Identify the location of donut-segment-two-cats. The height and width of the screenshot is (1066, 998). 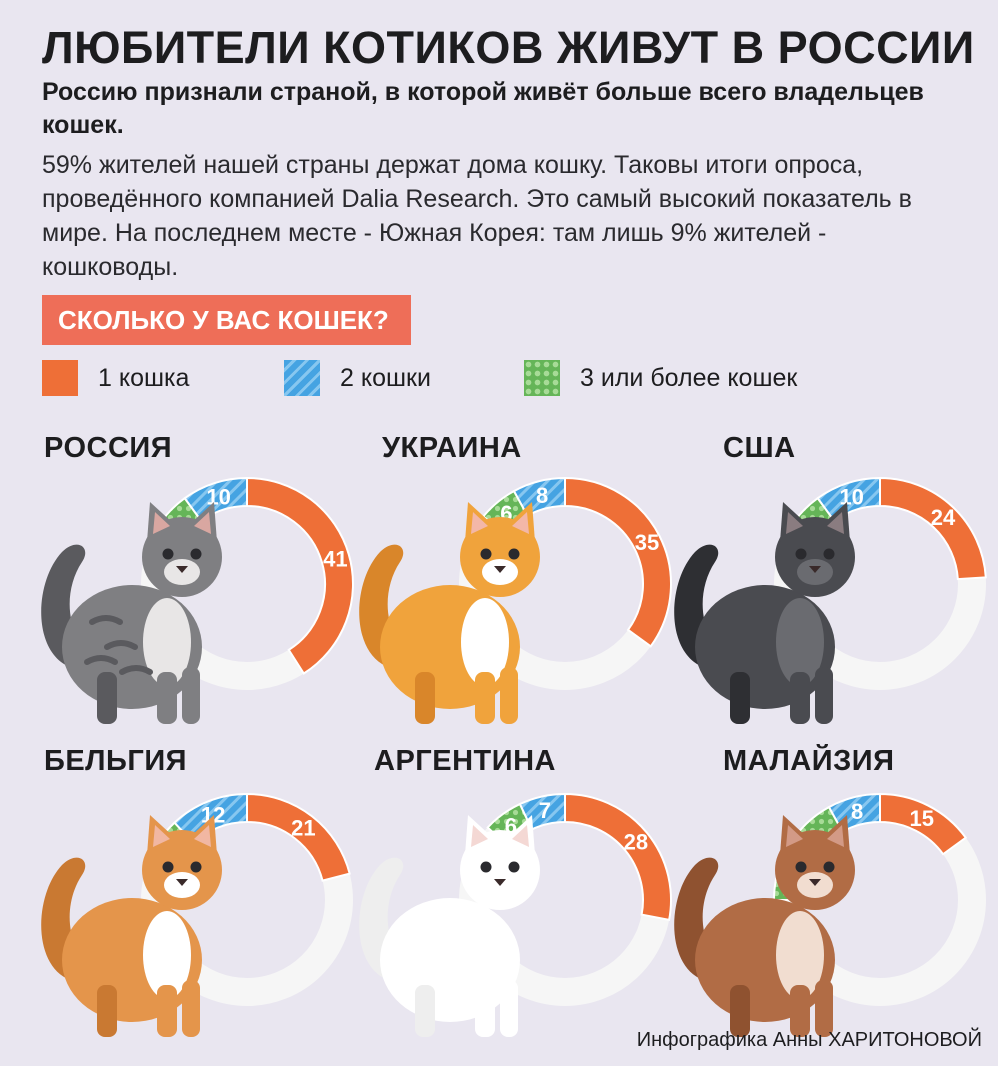
(539, 497).